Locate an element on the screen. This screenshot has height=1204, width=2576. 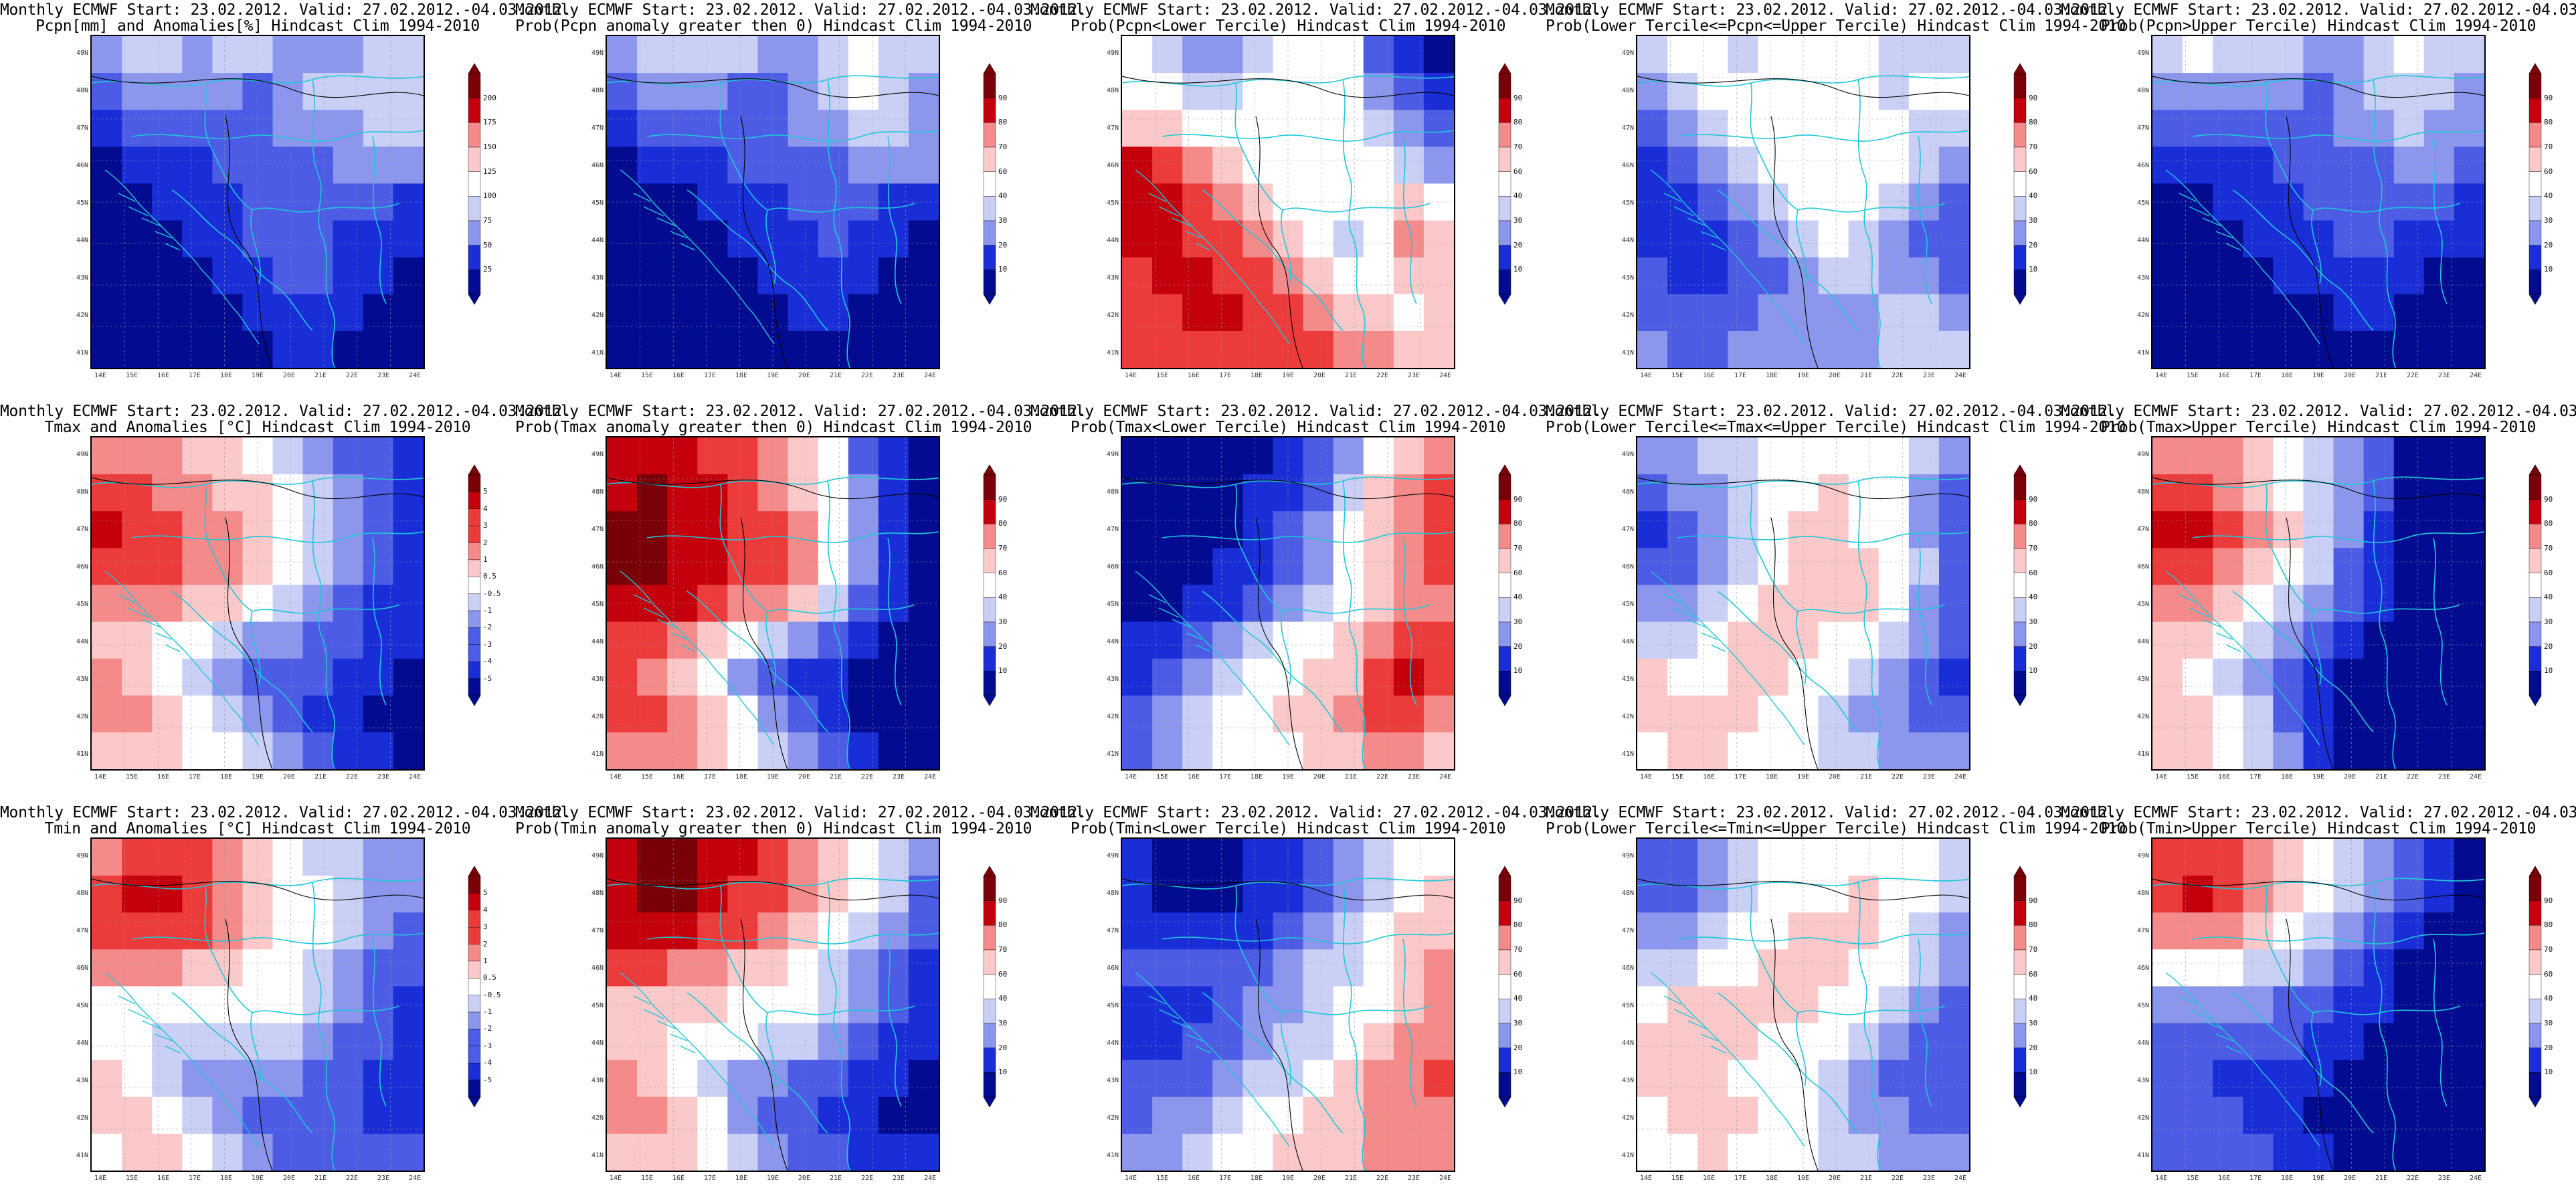
colorbar-tick-label: 75 is located at coordinates (487, 220).